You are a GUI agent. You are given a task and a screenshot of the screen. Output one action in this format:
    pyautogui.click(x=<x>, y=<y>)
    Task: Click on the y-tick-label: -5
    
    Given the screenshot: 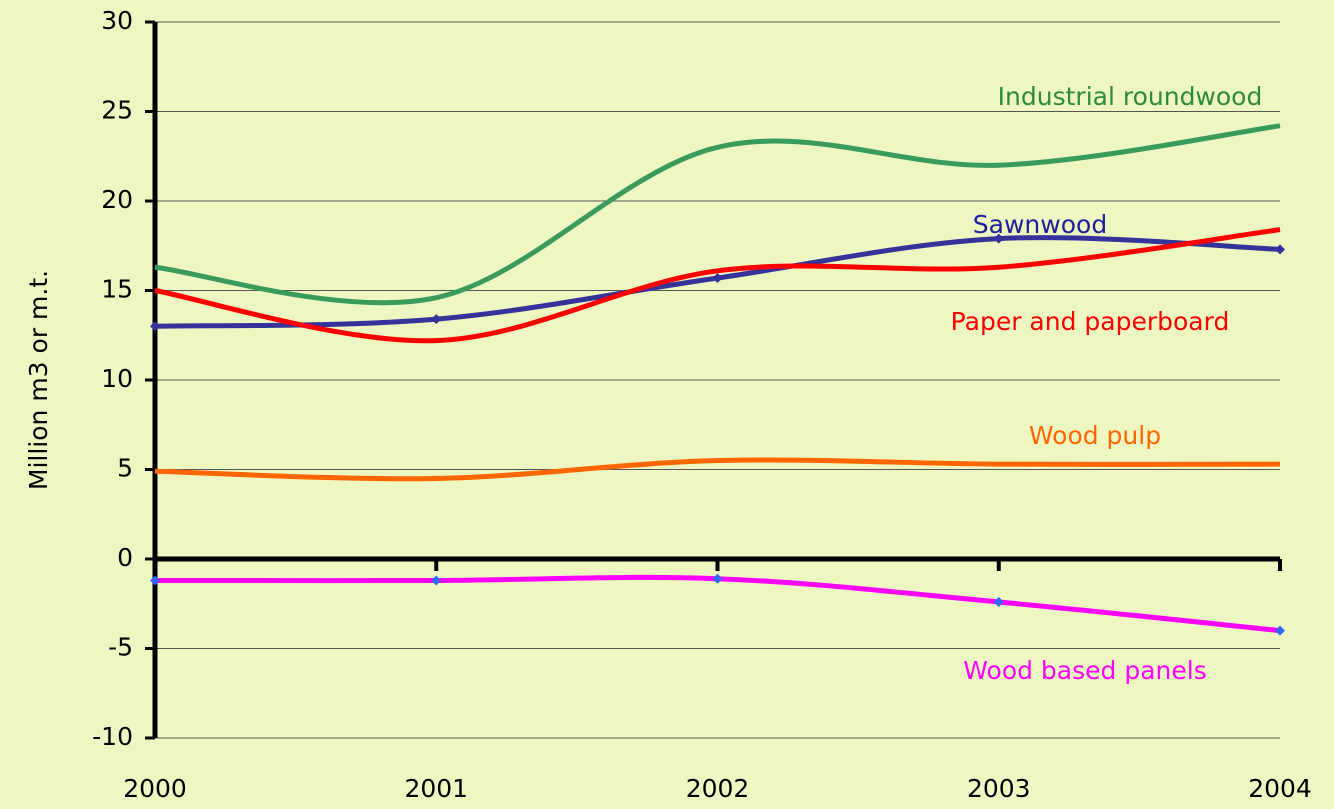 What is the action you would take?
    pyautogui.click(x=120, y=647)
    